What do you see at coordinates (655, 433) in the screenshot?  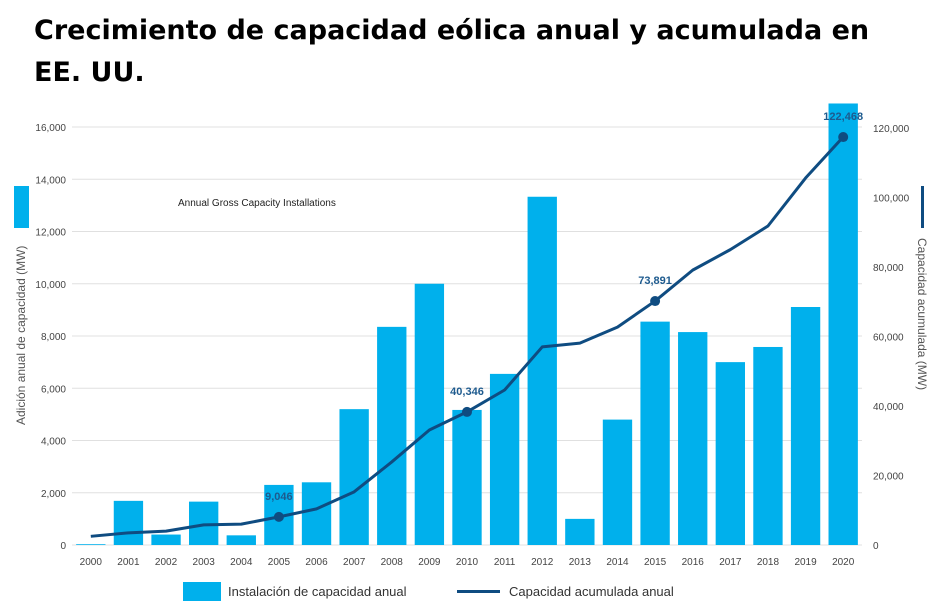 I see `bar-2015` at bounding box center [655, 433].